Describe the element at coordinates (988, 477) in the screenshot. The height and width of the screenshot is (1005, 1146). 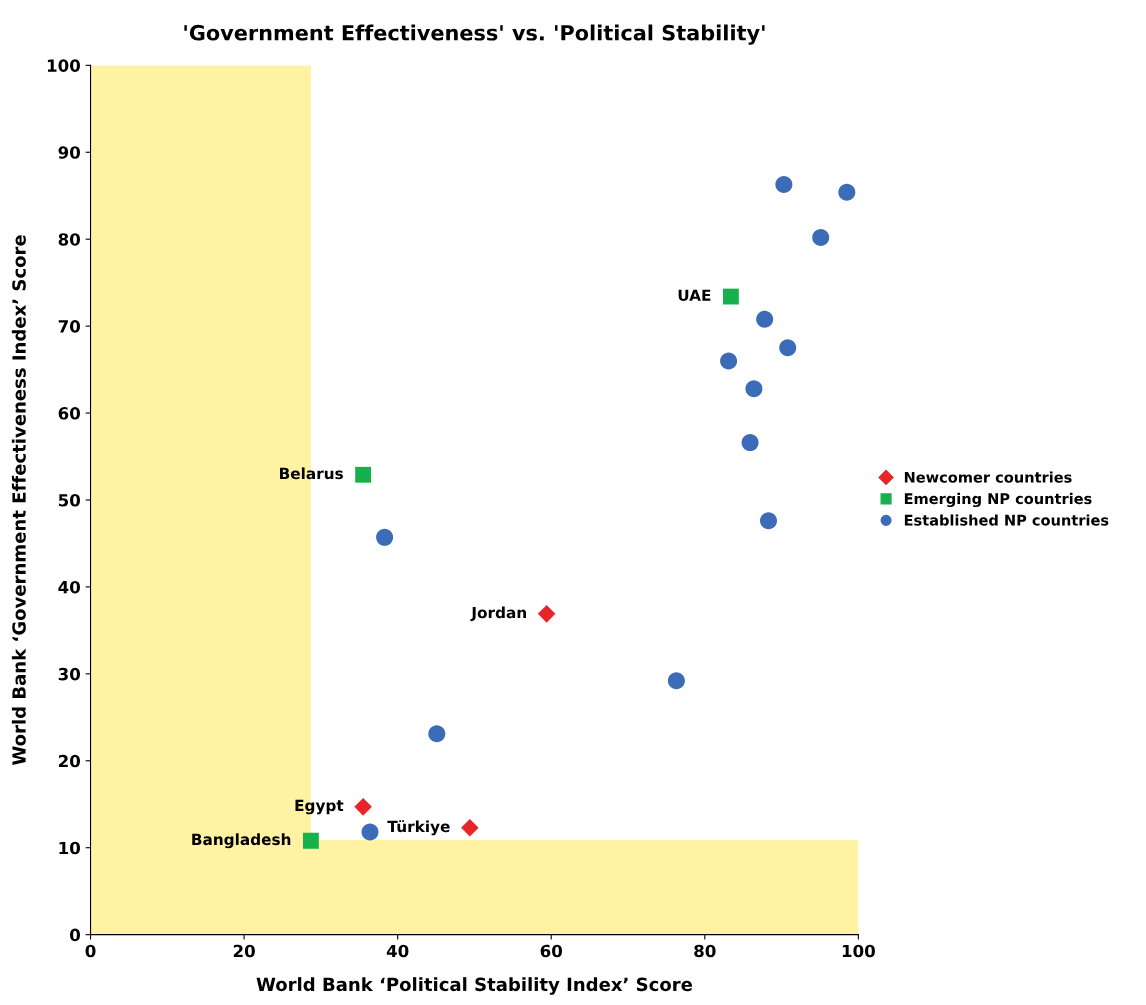
I see `legend-label: Newcomer countries` at that location.